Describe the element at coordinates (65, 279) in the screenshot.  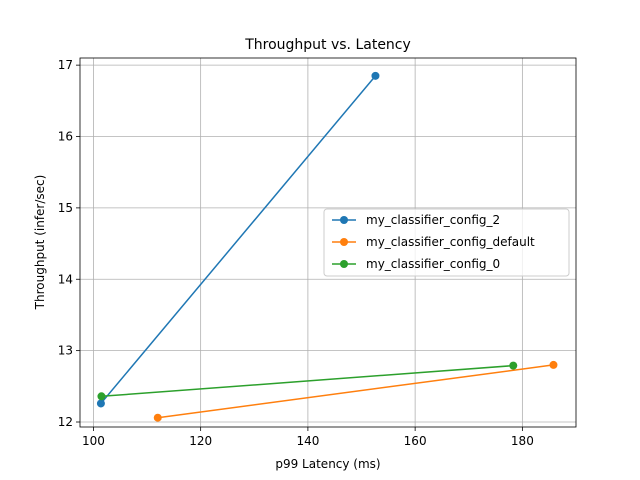
I see `y-tick-label: 14` at that location.